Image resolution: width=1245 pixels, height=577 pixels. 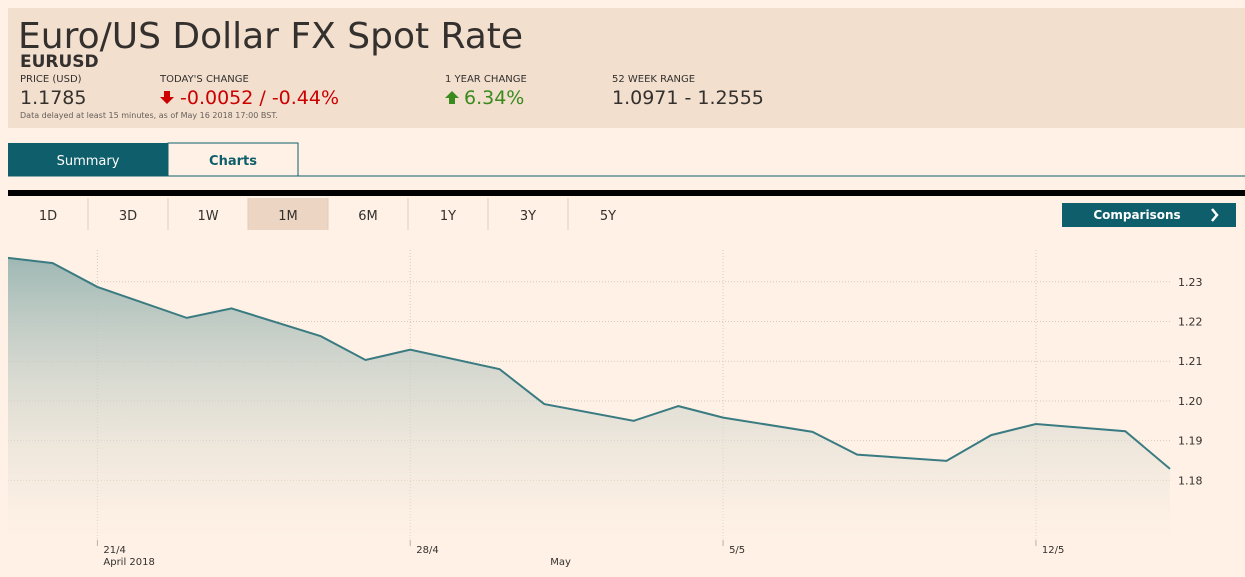 What do you see at coordinates (1053, 550) in the screenshot?
I see `x-tick-label: 12/5` at bounding box center [1053, 550].